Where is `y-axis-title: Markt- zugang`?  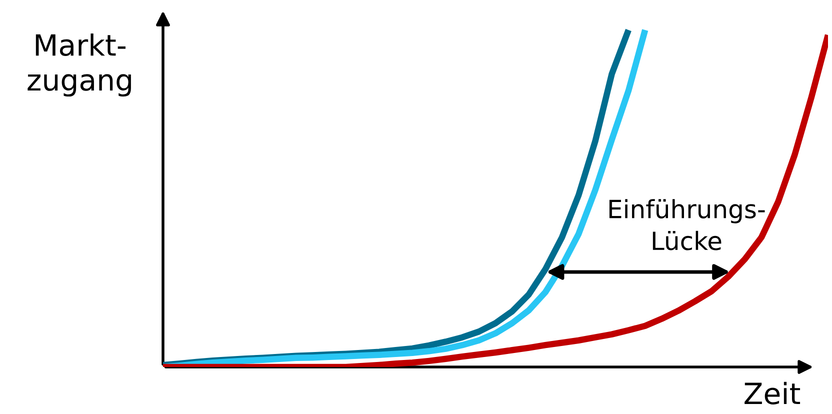
y-axis-title: Markt- zugang is located at coordinates (79, 65).